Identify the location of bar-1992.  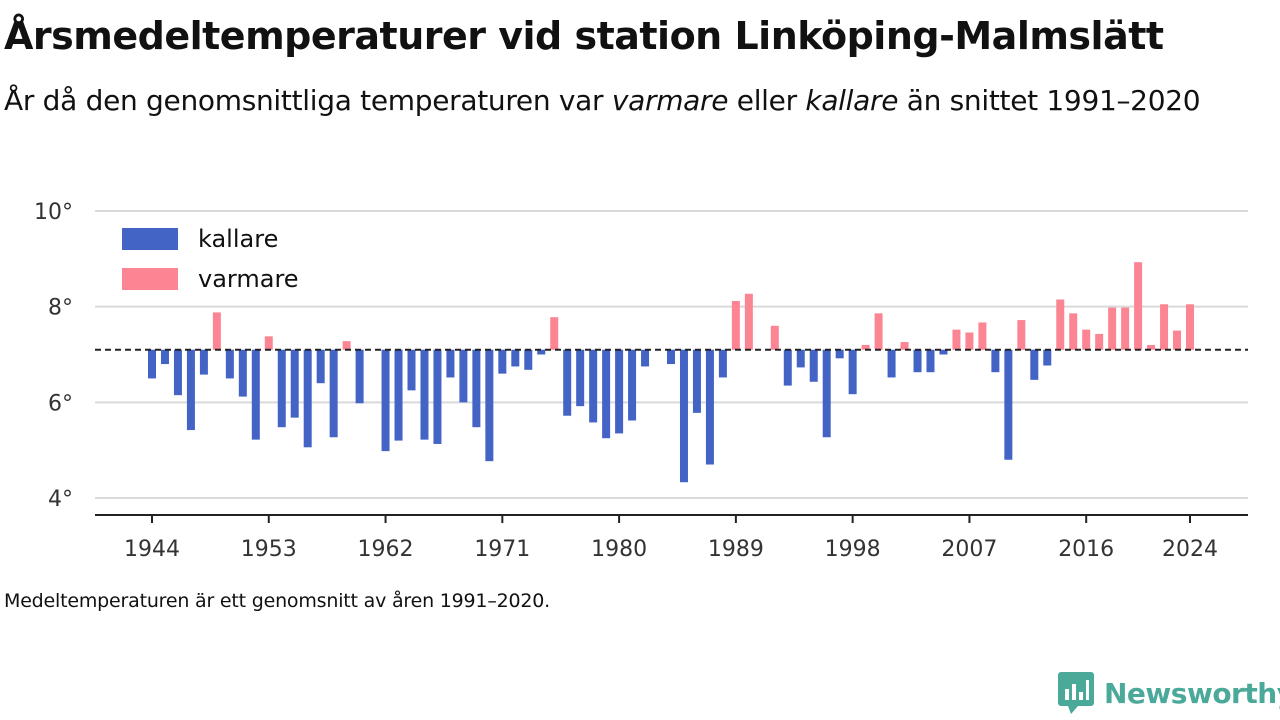
(774, 337).